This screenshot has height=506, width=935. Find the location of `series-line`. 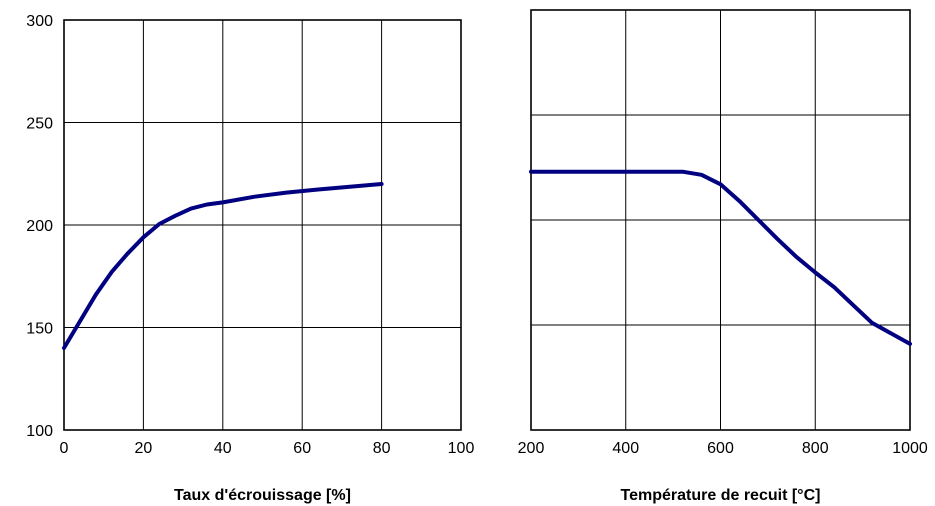

series-line is located at coordinates (223, 266).